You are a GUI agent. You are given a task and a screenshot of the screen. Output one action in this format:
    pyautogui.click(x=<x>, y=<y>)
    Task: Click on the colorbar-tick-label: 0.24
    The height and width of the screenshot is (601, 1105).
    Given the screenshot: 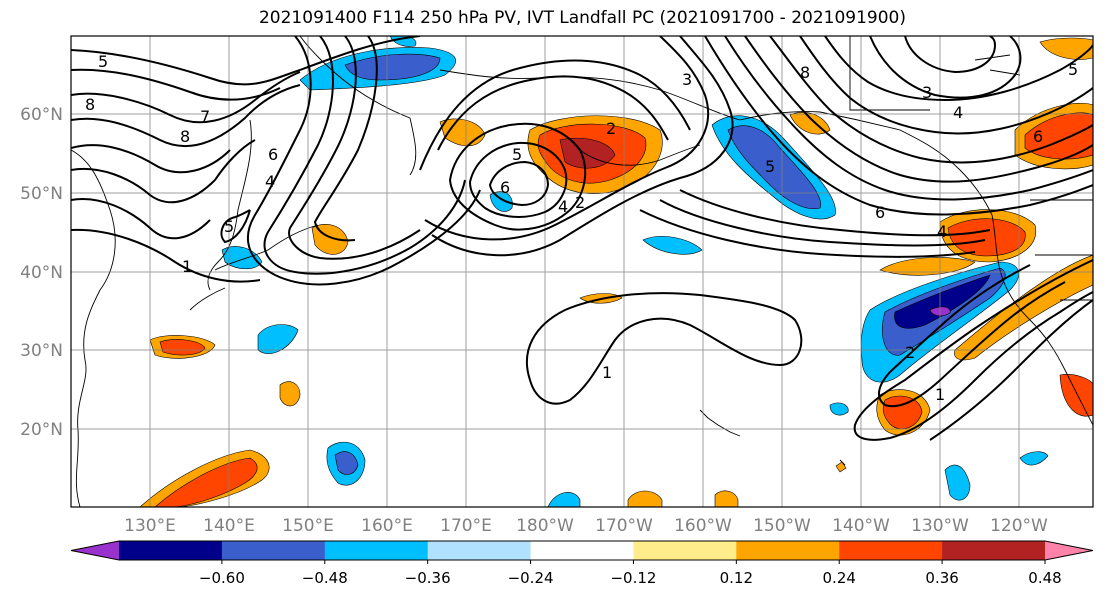 What is the action you would take?
    pyautogui.click(x=839, y=578)
    